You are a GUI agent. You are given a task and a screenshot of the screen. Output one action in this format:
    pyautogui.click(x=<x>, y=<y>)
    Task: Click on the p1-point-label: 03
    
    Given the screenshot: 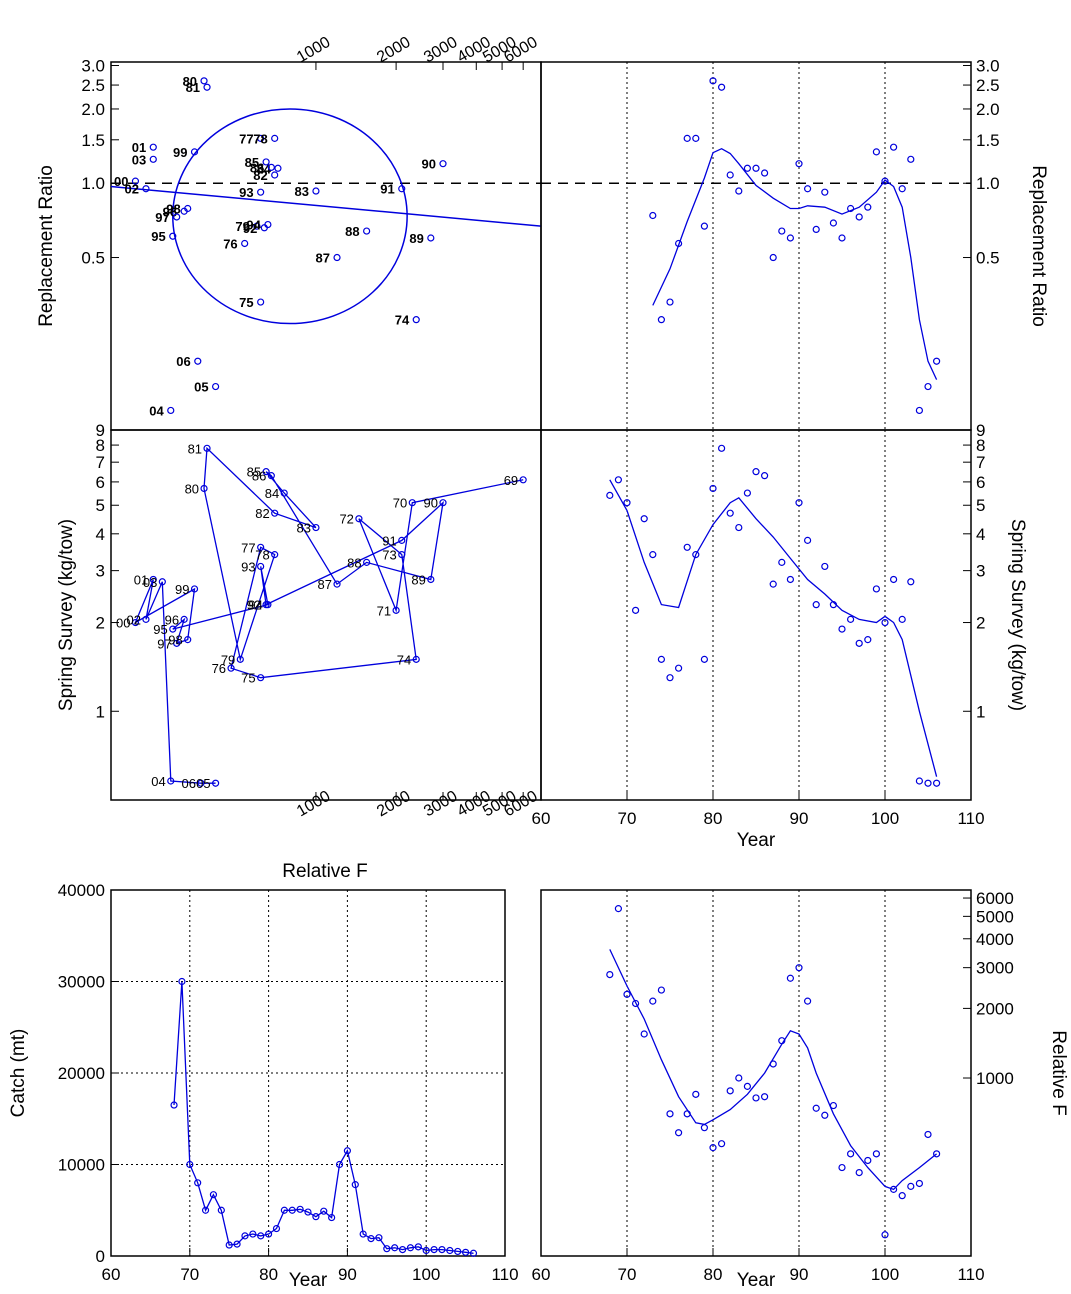 What is the action you would take?
    pyautogui.click(x=139, y=159)
    